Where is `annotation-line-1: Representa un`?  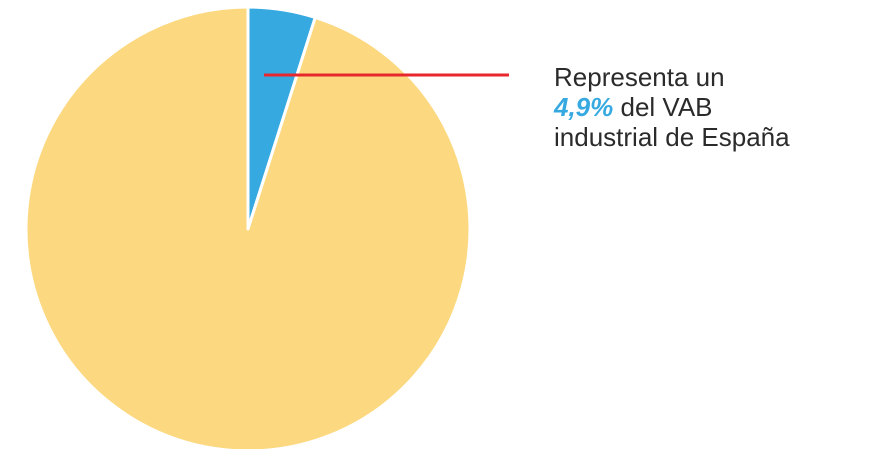 annotation-line-1: Representa un is located at coordinates (639, 77).